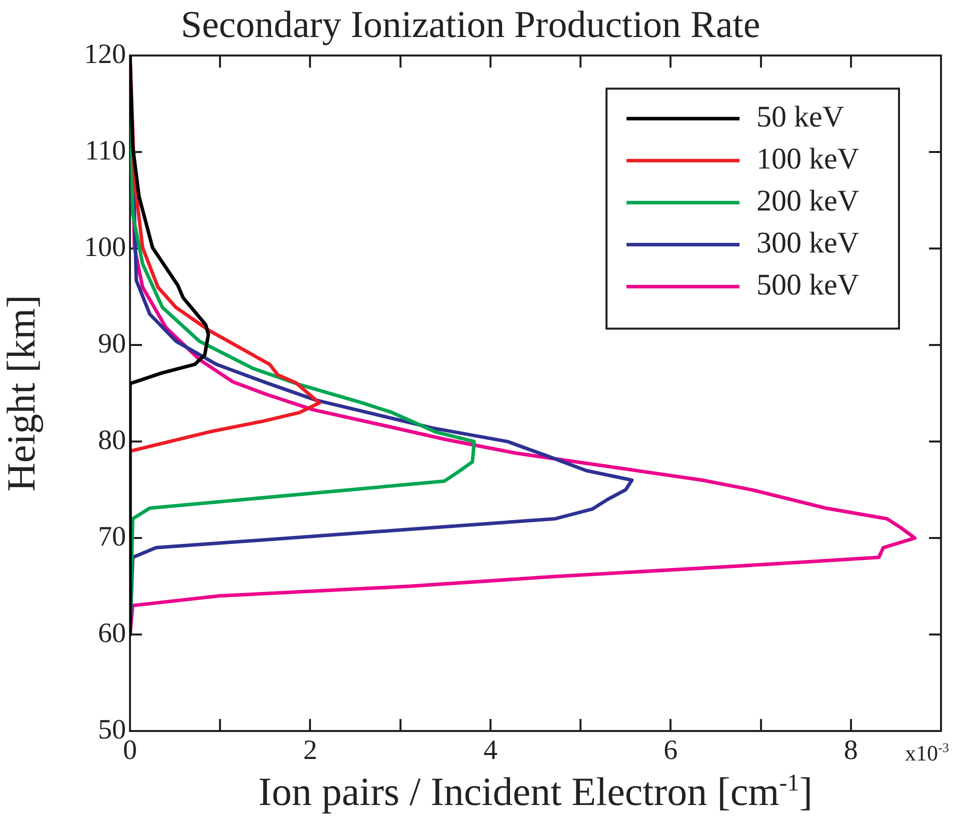 Image resolution: width=974 pixels, height=822 pixels. Describe the element at coordinates (112, 633) in the screenshot. I see `y-tick-label: 60` at that location.